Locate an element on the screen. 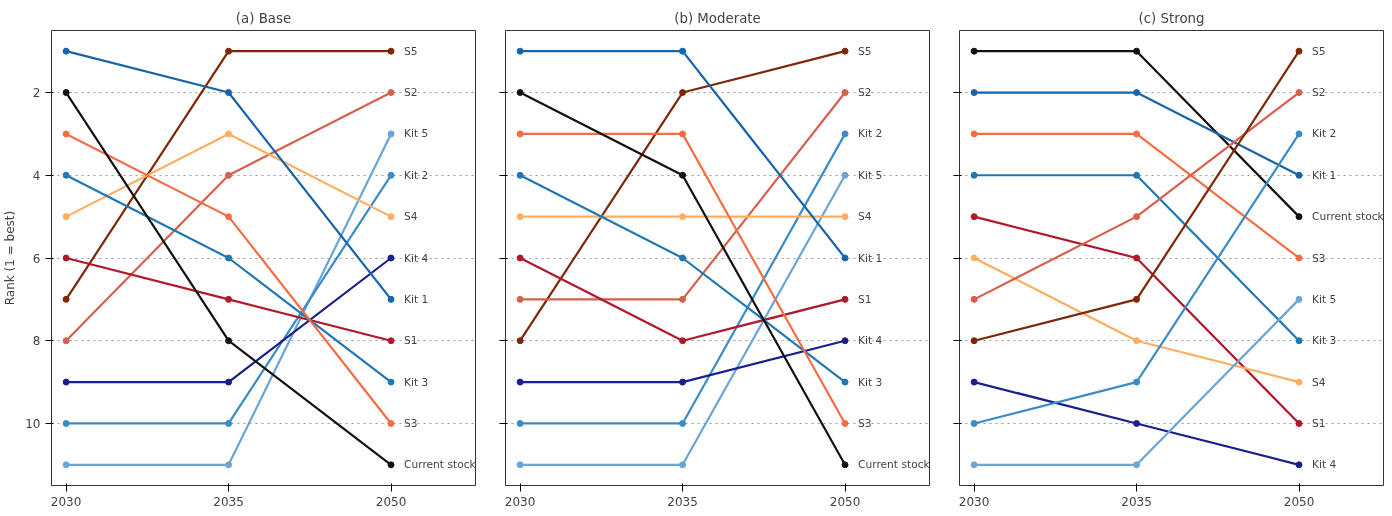 The height and width of the screenshot is (516, 1392). y-tick-label: 8 is located at coordinates (36, 341).